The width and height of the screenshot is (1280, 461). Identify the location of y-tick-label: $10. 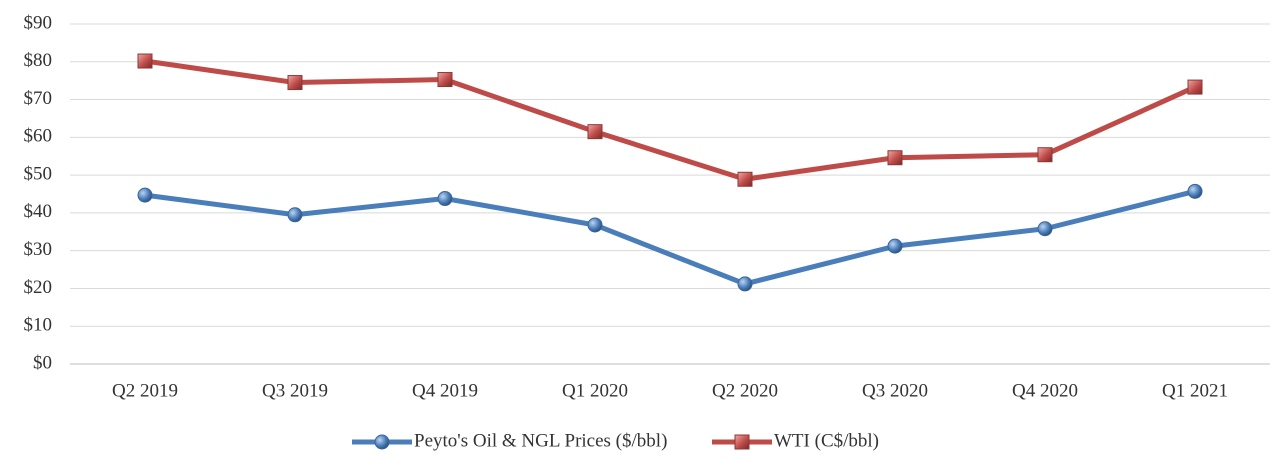
(38, 325).